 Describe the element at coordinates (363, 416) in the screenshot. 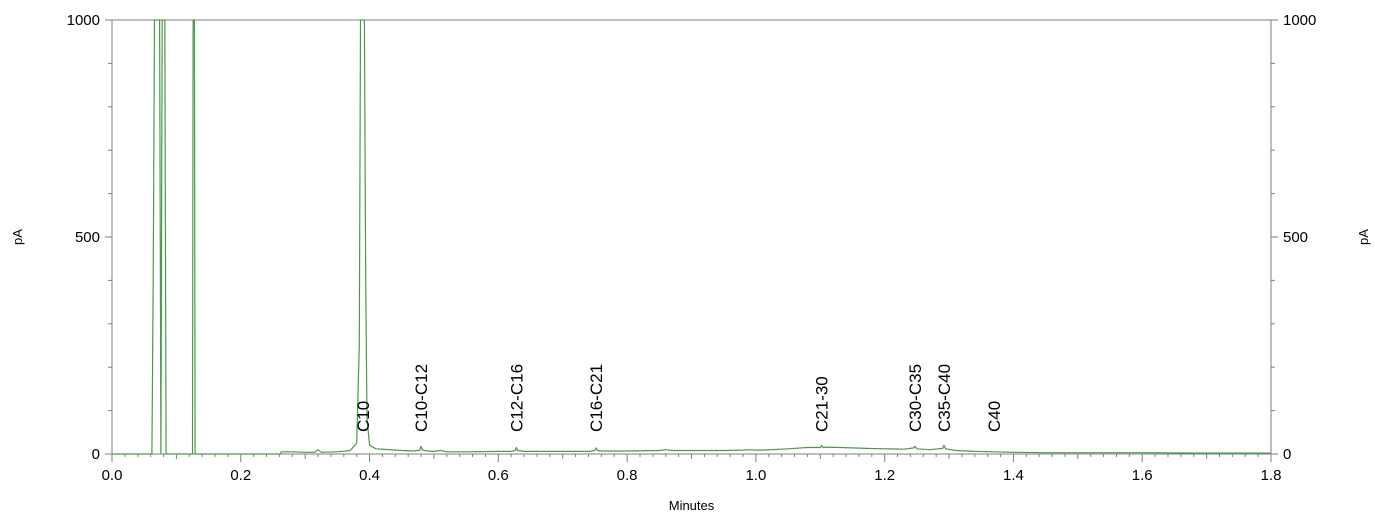

I see `peak-label: C10` at that location.